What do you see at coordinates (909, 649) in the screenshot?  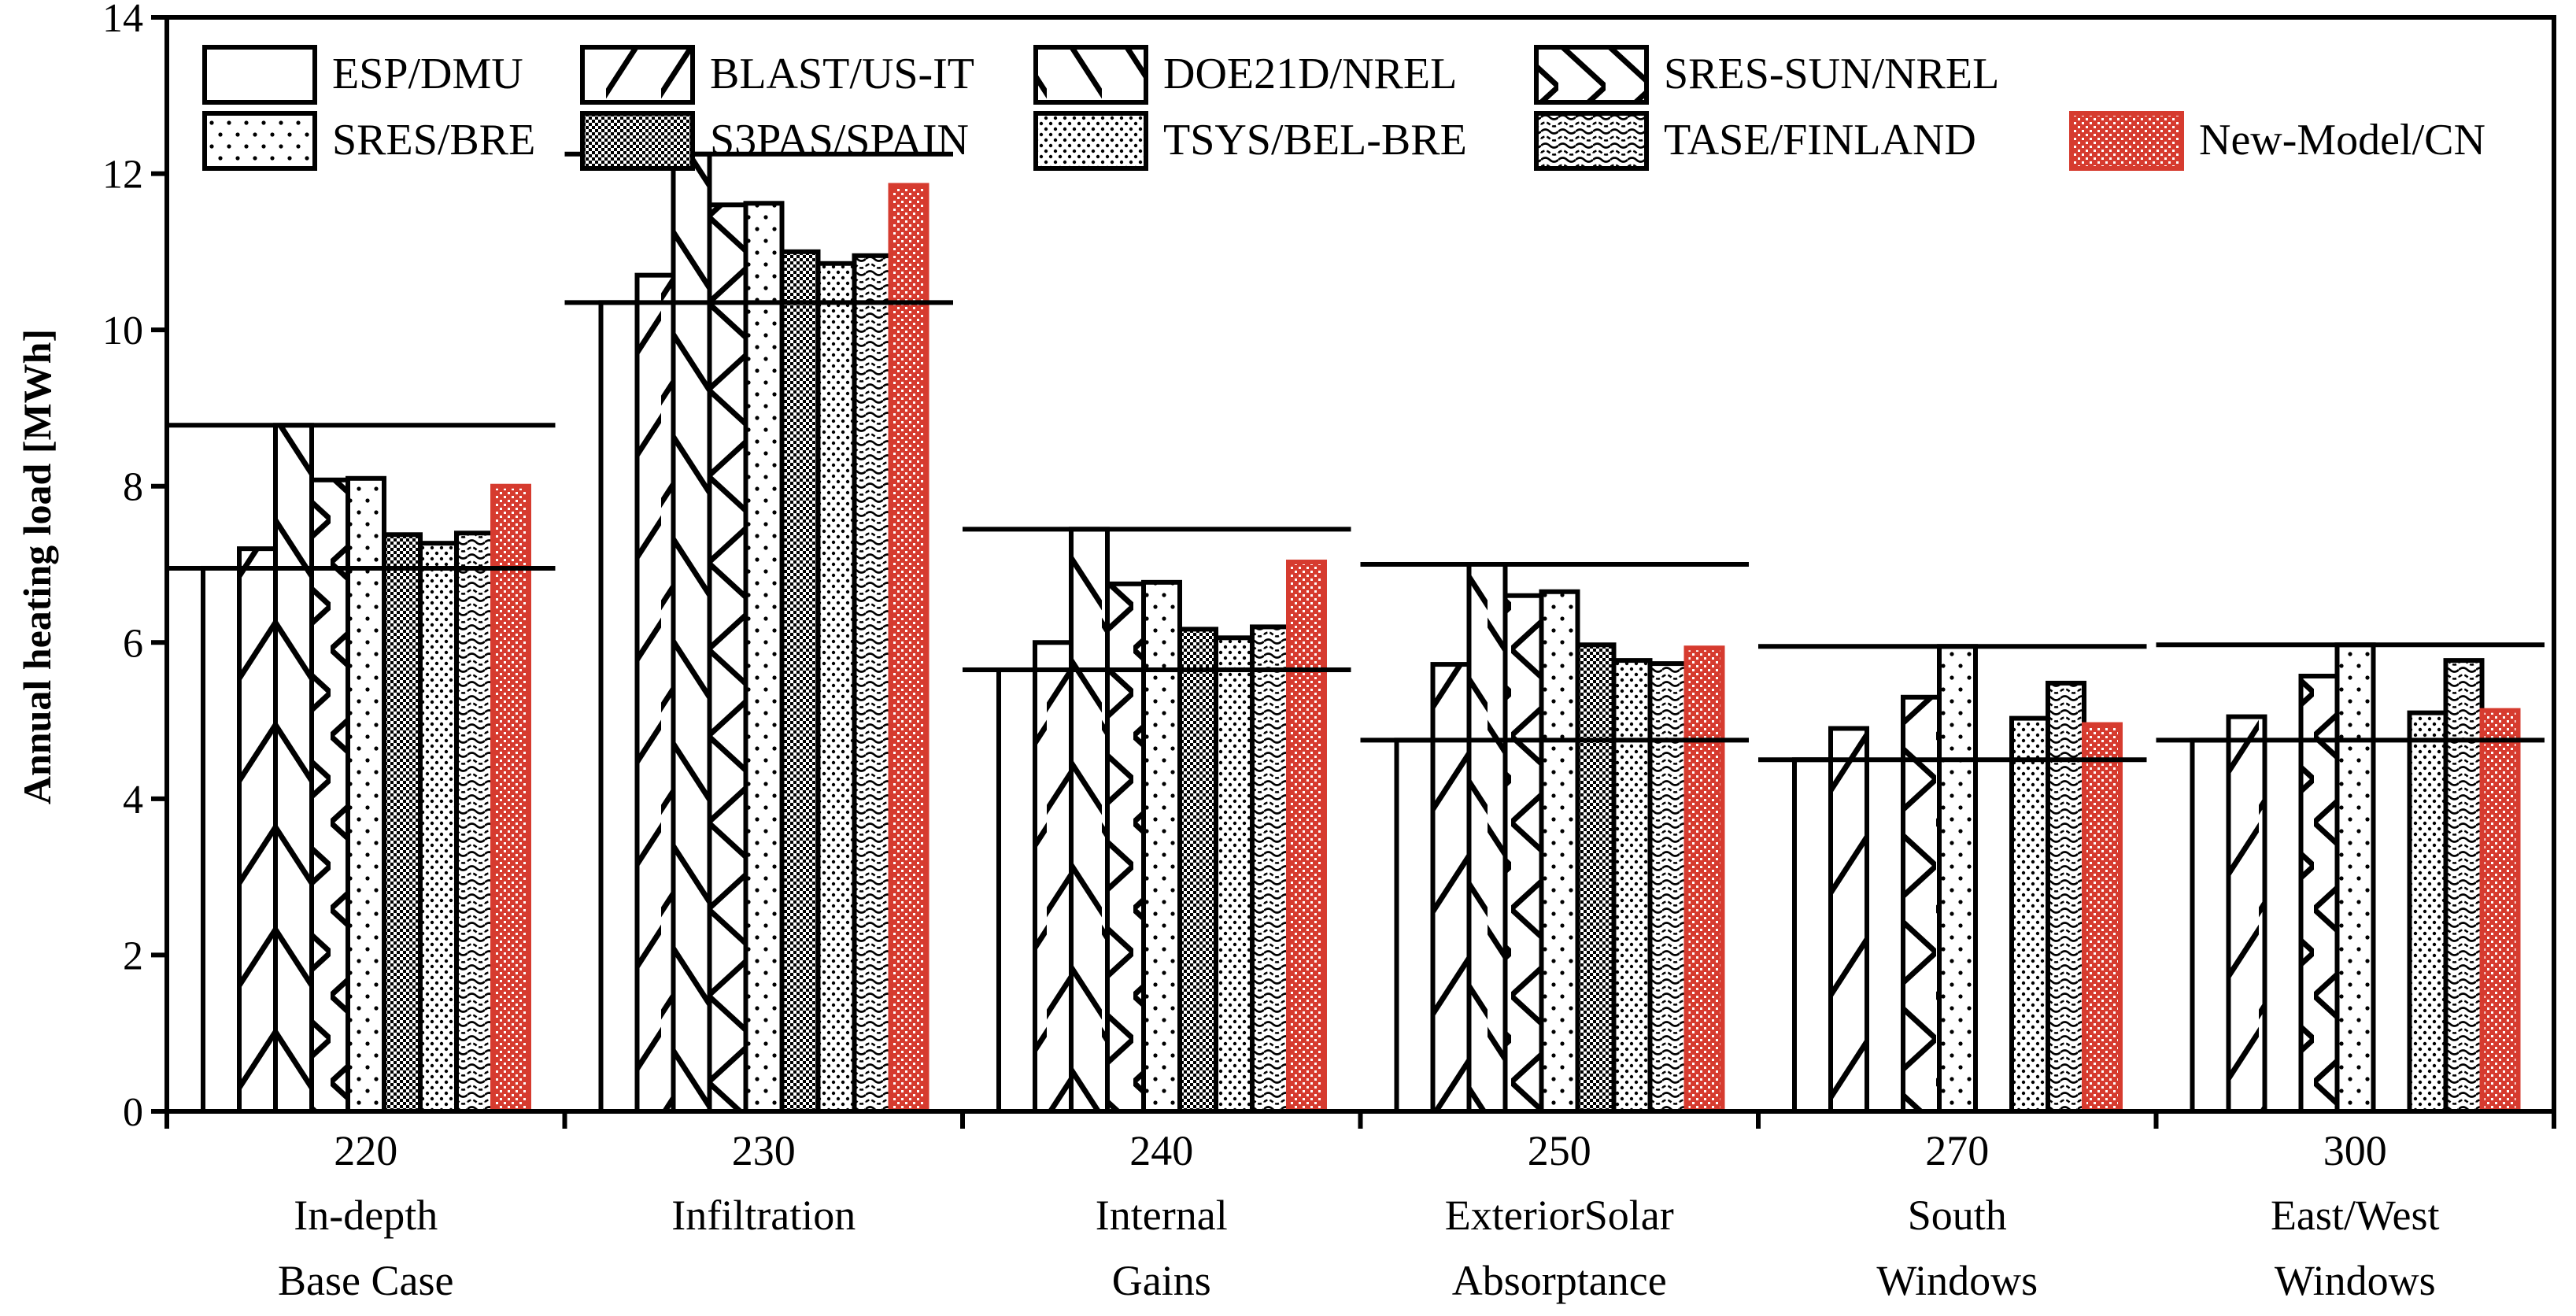 I see `bar-230-new-model-cn` at bounding box center [909, 649].